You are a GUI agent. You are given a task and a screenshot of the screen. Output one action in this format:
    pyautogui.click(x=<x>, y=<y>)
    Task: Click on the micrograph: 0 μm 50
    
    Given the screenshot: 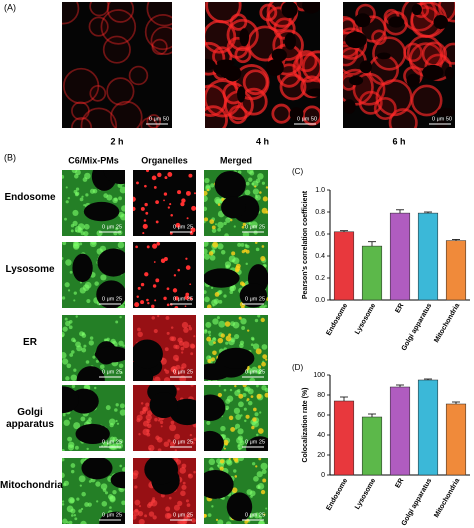 What is the action you would take?
    pyautogui.click(x=399, y=65)
    